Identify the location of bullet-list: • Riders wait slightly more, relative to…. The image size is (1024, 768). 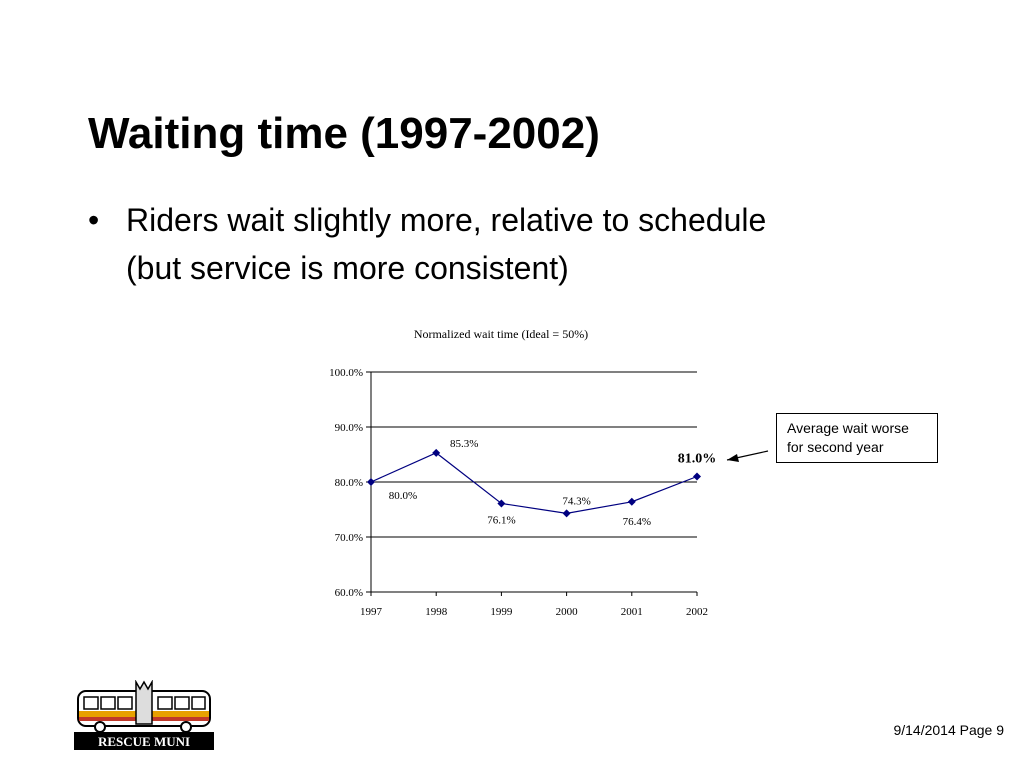
(538, 244).